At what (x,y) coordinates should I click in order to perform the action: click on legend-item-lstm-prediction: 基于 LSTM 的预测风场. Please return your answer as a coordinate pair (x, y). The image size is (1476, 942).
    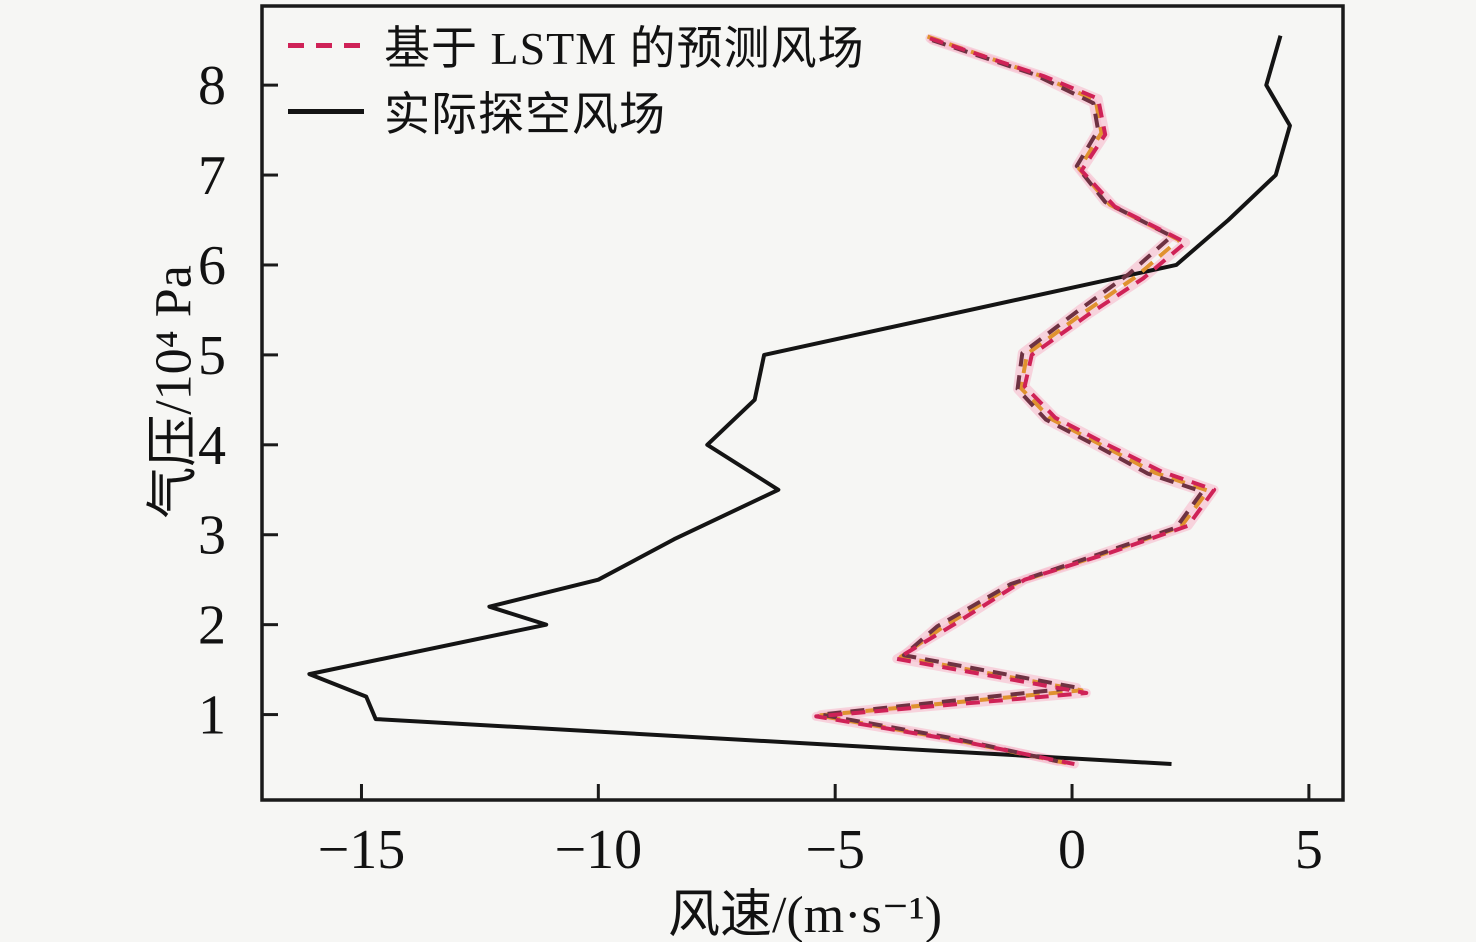
    Looking at the image, I should click on (576, 45).